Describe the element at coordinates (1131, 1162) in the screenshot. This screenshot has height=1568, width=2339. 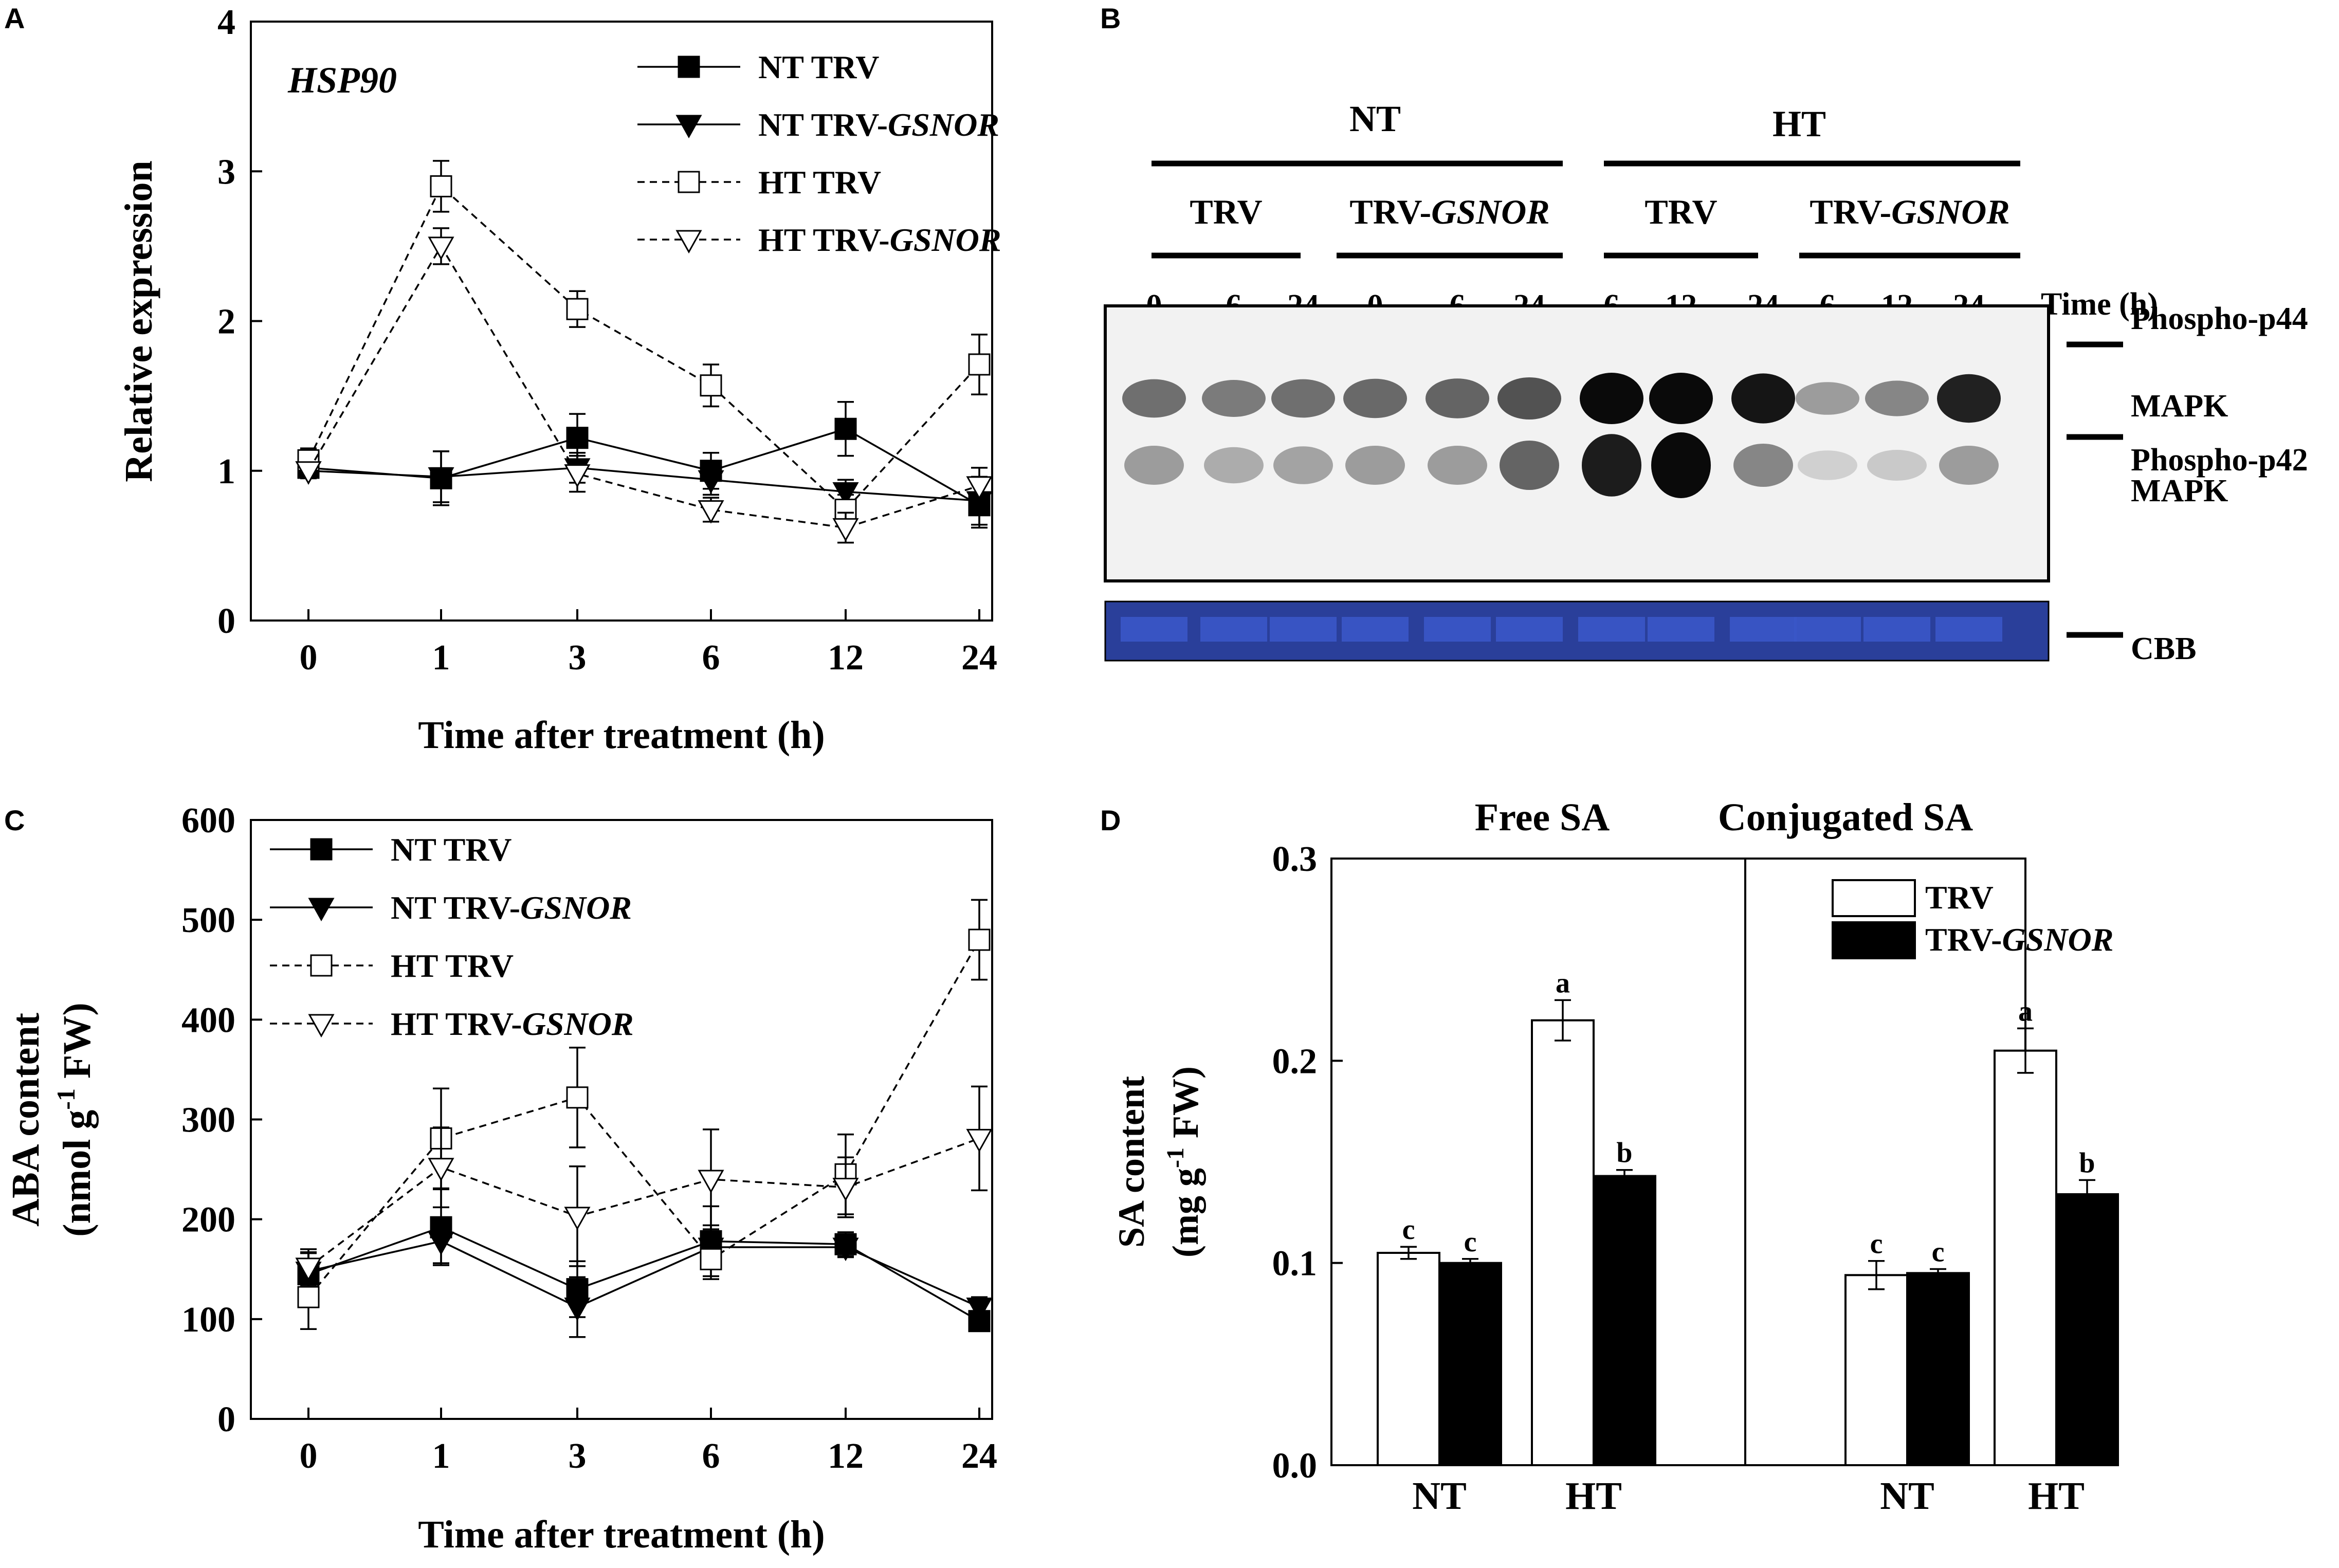
I see `panel-d-y-axis-label: SA content` at that location.